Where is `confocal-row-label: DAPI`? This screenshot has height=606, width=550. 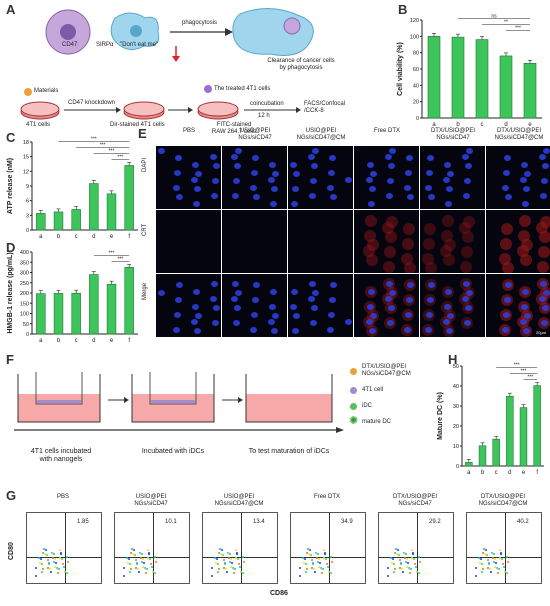 confocal-row-label: DAPI is located at coordinates (145, 164).